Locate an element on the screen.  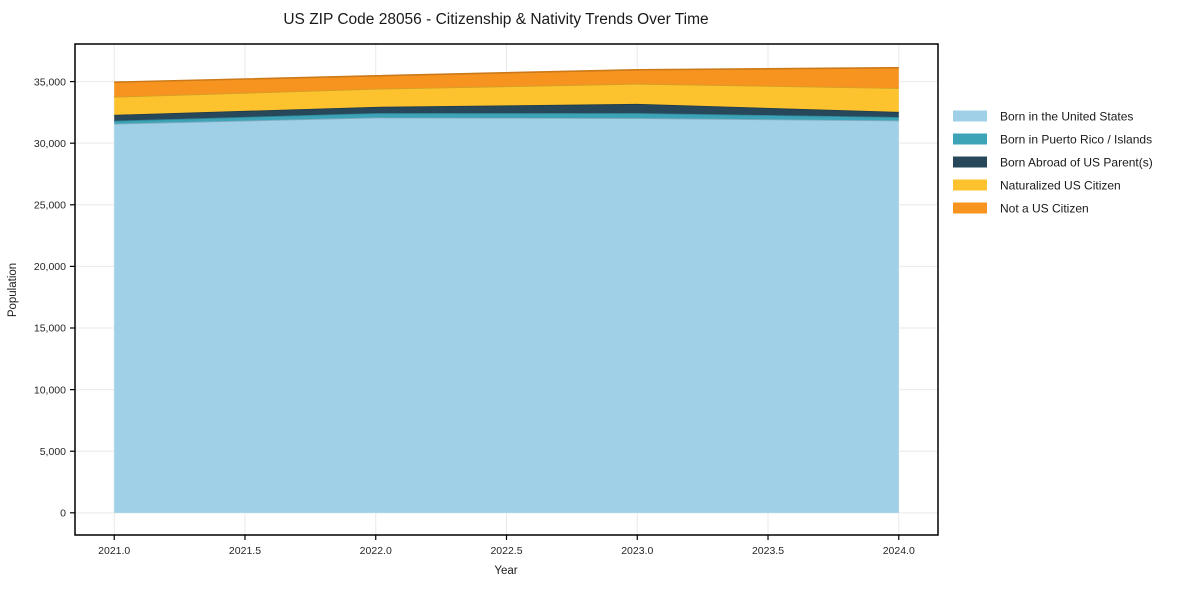
y-tick-label: 5,000 is located at coordinates (53, 452).